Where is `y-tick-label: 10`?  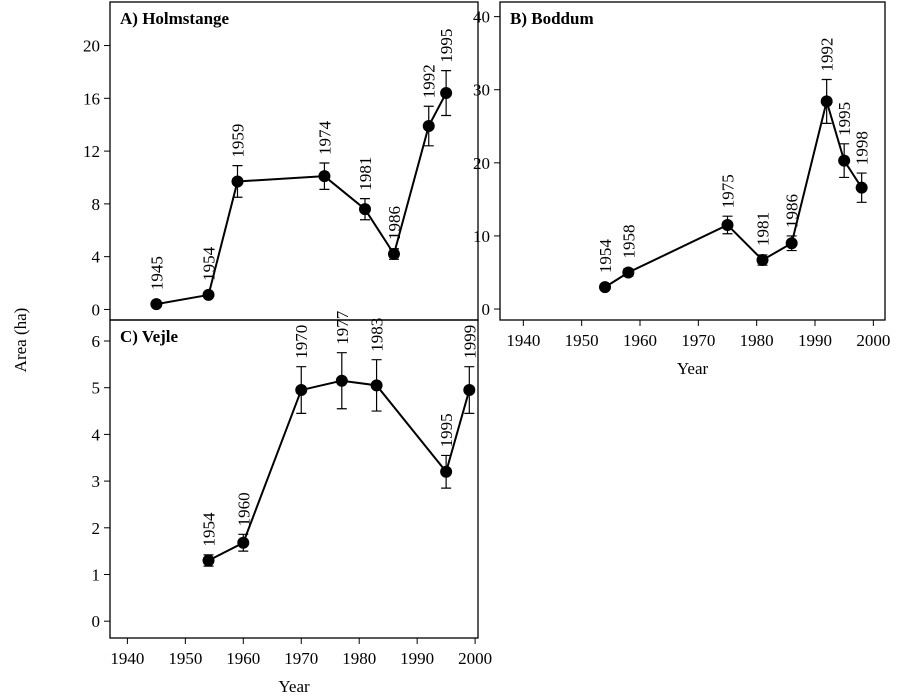
y-tick-label: 10 is located at coordinates (481, 236).